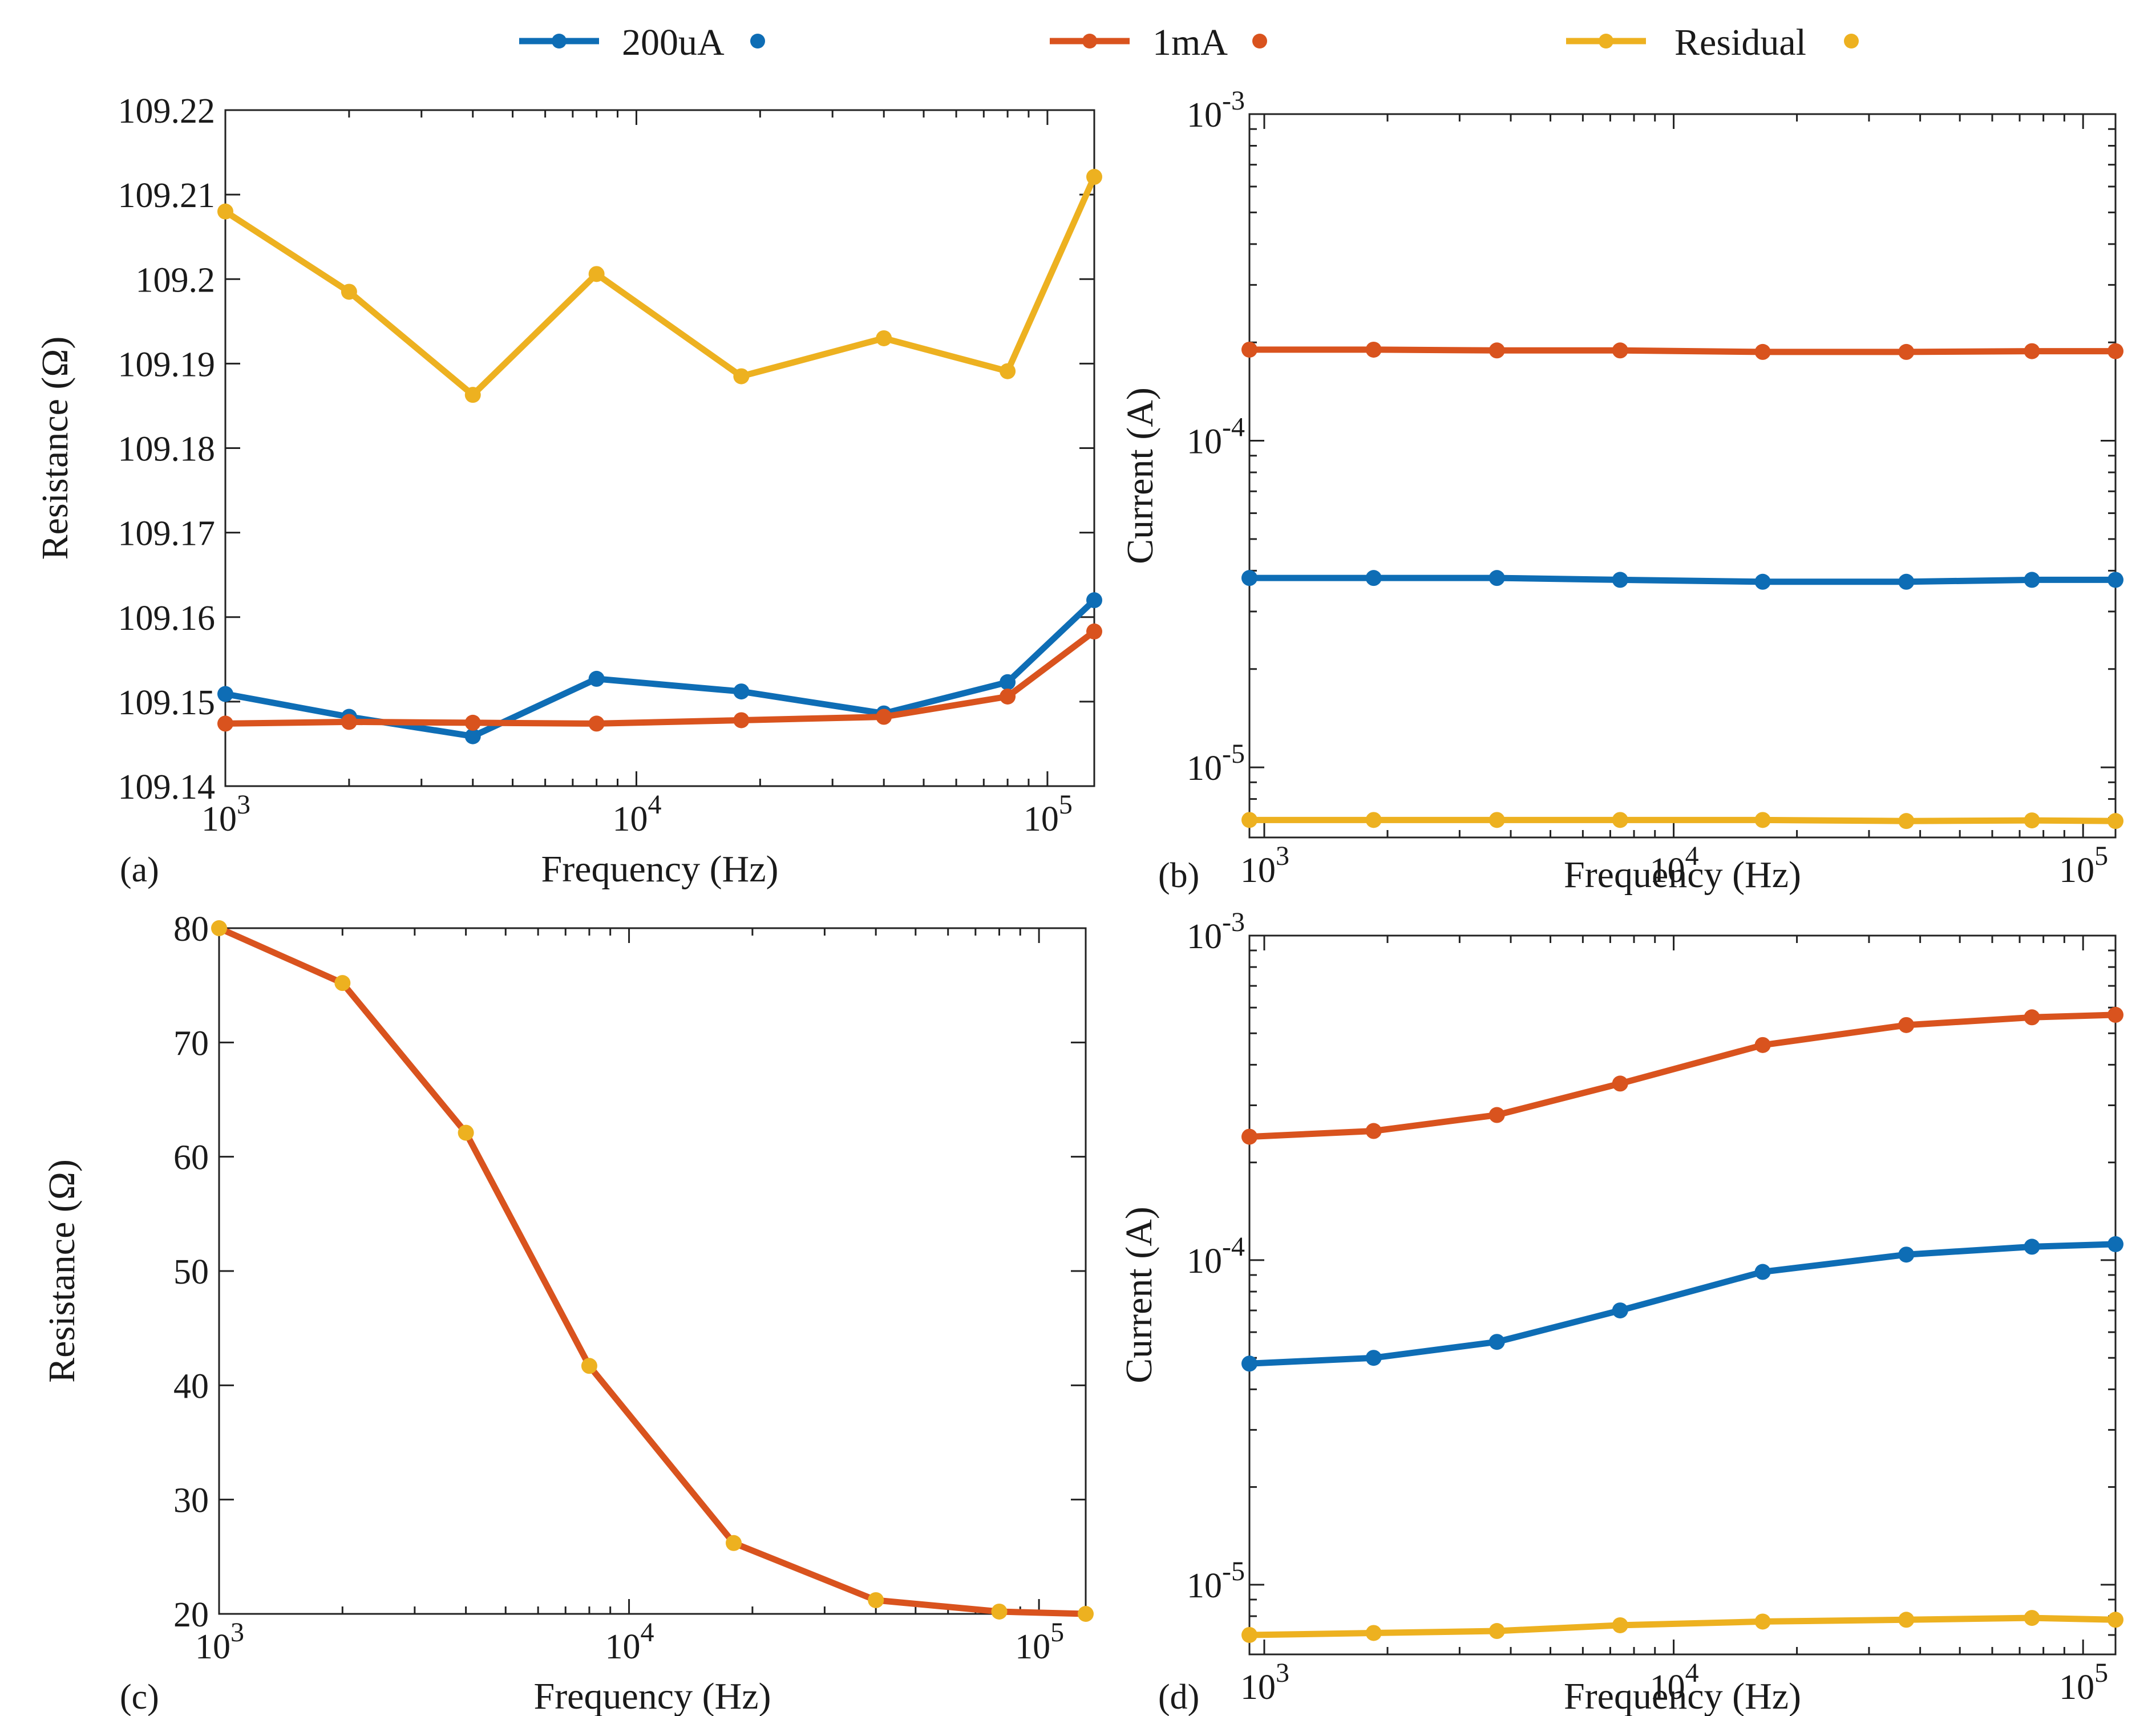 The image size is (2156, 1716). Describe the element at coordinates (167, 618) in the screenshot. I see `y-tick-label: 109.16` at that location.